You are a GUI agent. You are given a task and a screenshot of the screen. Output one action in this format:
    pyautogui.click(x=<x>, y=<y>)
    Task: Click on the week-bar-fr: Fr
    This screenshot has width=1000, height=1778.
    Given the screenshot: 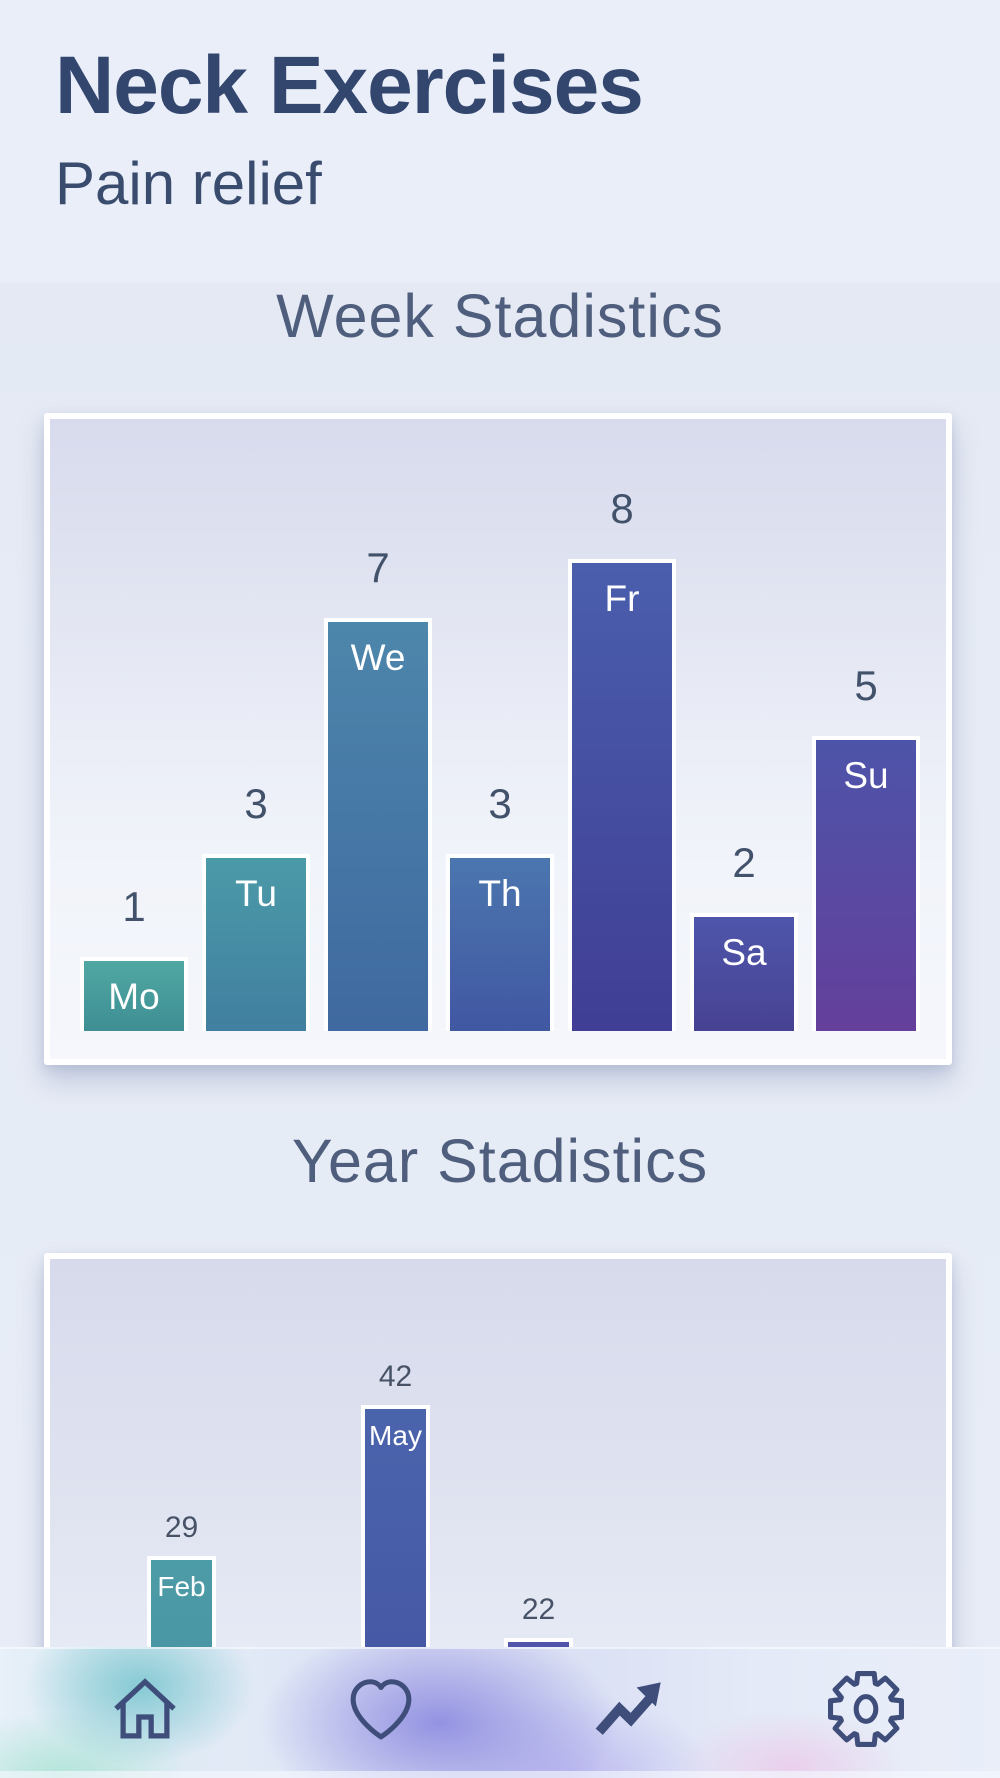 What is the action you would take?
    pyautogui.click(x=622, y=795)
    